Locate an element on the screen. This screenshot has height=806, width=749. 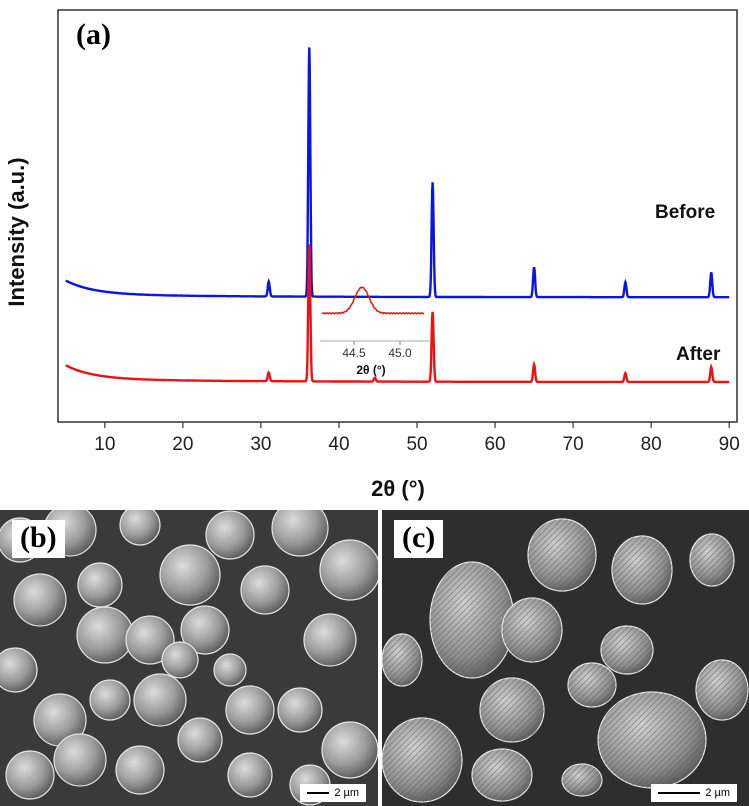
x-tick-label-10: 10 is located at coordinates (104, 444).